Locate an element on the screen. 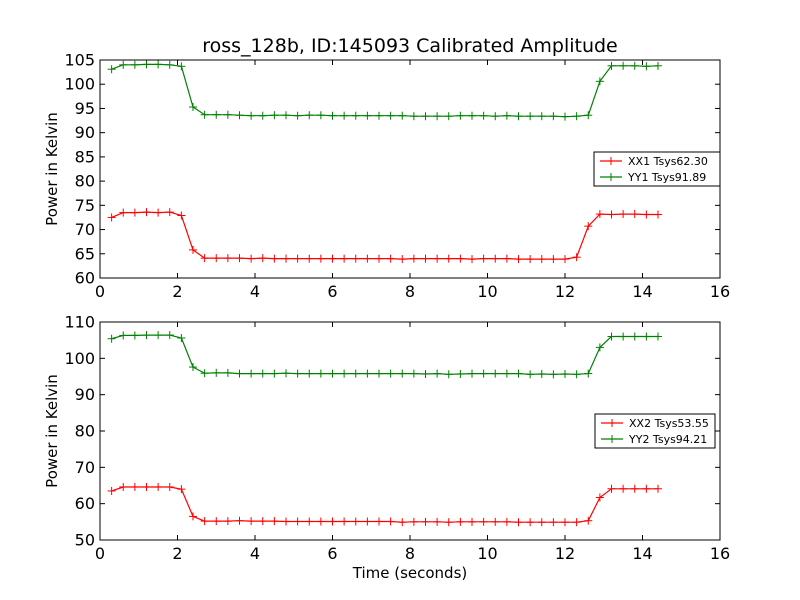 This screenshot has height=600, width=800. legend-box is located at coordinates (657, 169).